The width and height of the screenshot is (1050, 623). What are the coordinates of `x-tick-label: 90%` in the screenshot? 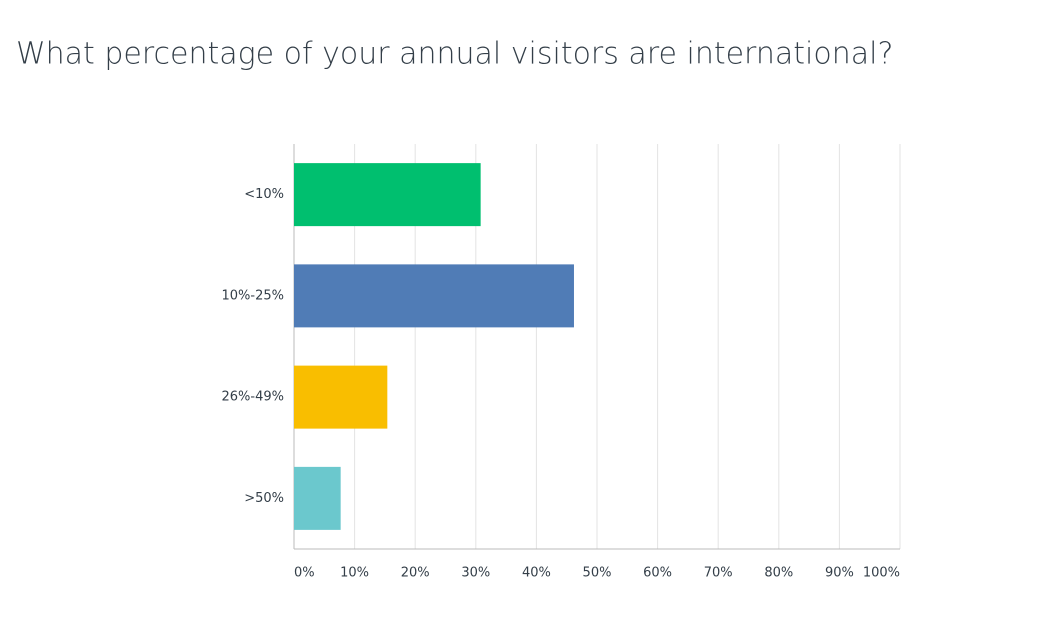 It's located at (839, 573).